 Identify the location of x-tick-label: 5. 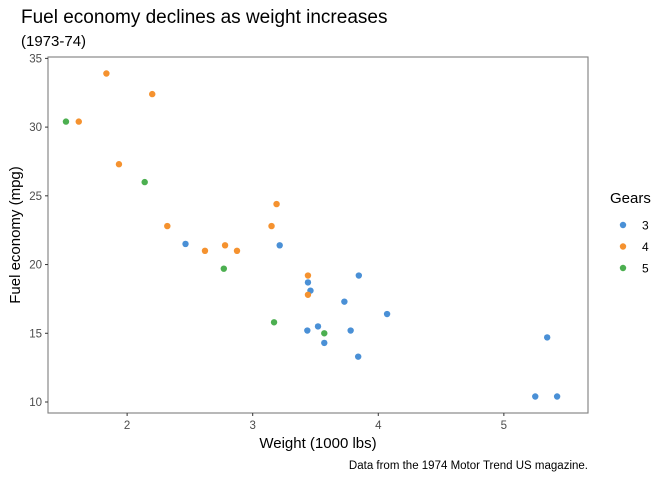
(504, 426).